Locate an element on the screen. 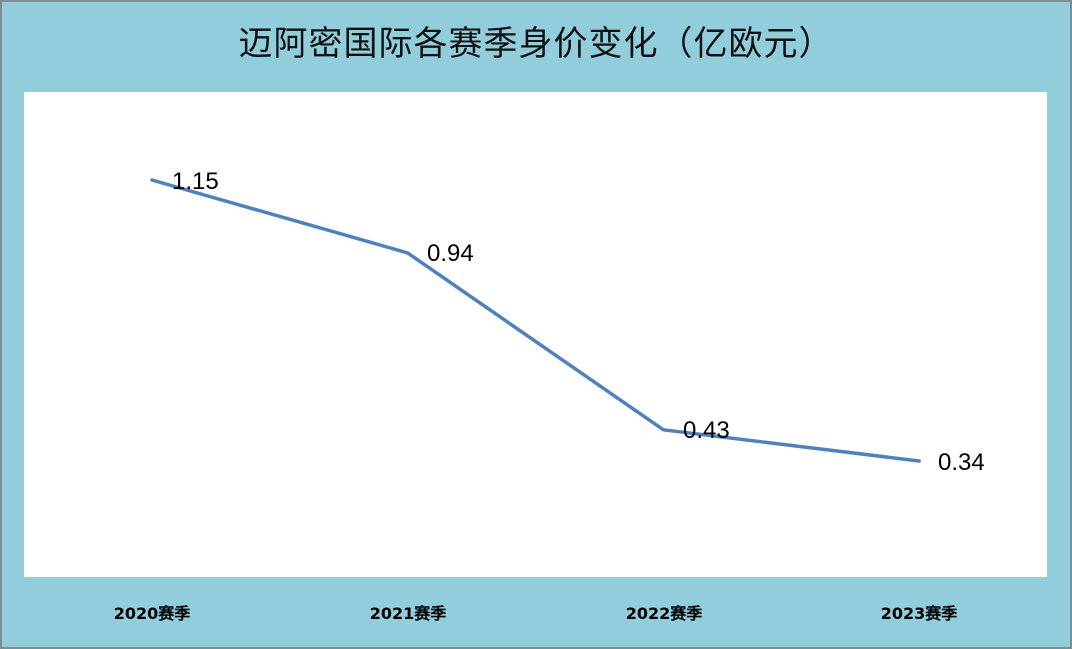  chart-title: 迈阿密国际各赛季身价变化（亿欧元） is located at coordinates (536, 44).